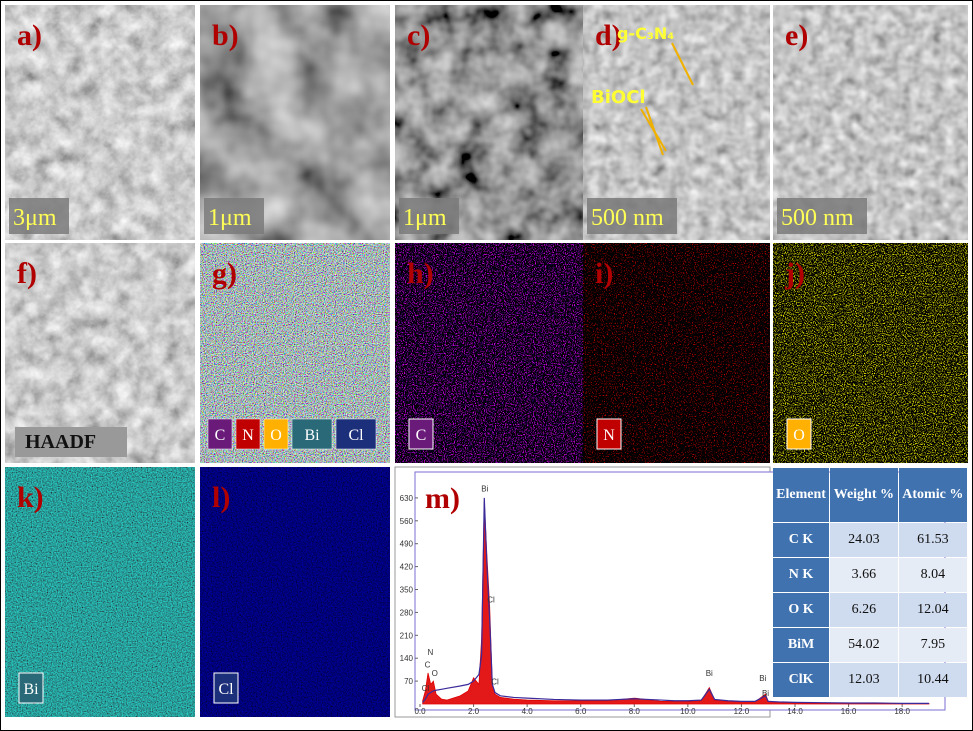 The width and height of the screenshot is (973, 731). Describe the element at coordinates (60, 442) in the screenshot. I see `element-tag-label: HAADF` at that location.